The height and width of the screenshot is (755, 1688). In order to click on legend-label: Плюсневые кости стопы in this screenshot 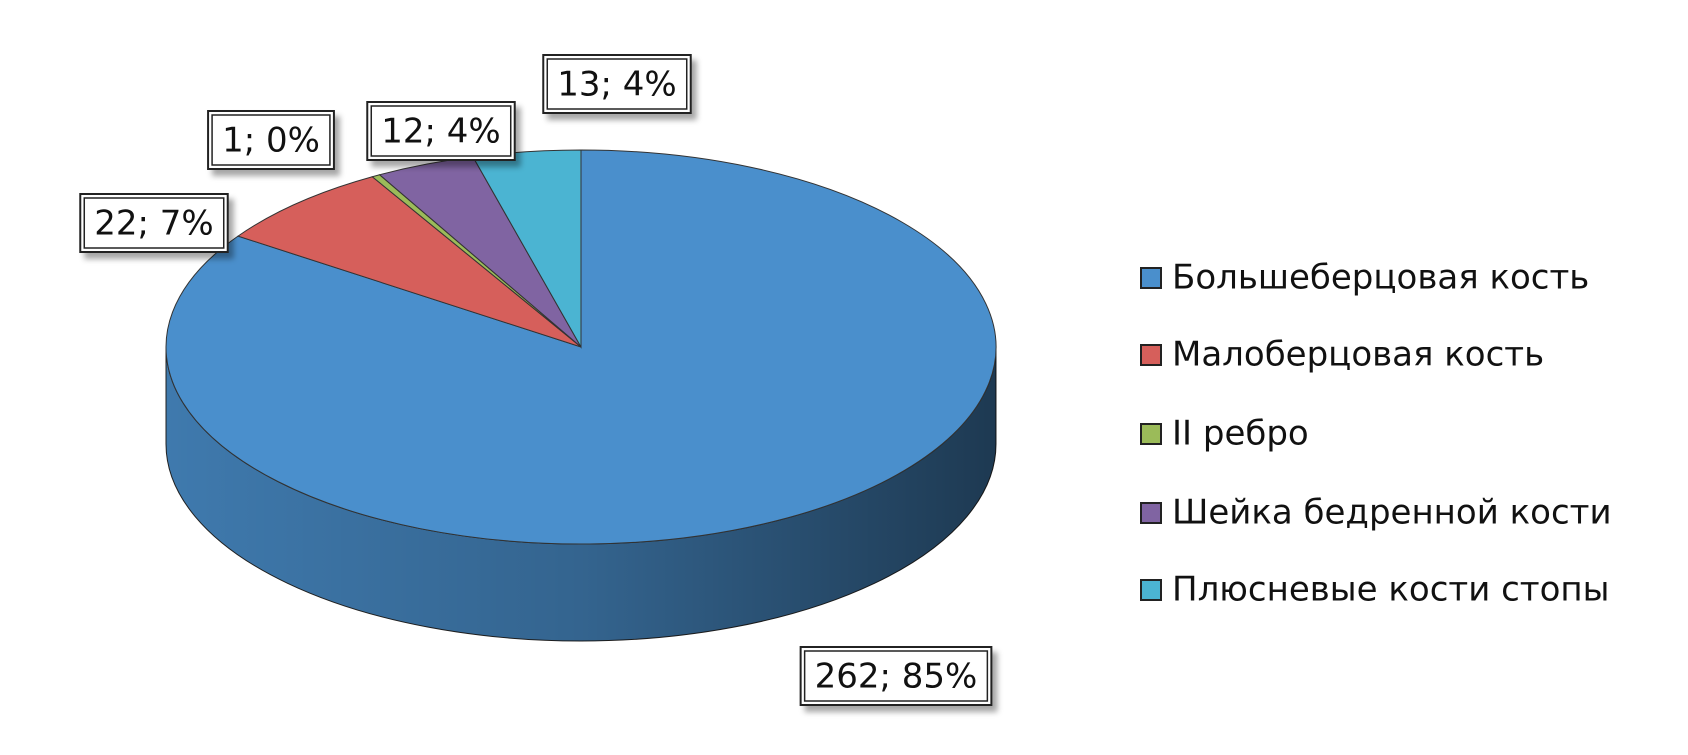, I will do `click(1390, 590)`.